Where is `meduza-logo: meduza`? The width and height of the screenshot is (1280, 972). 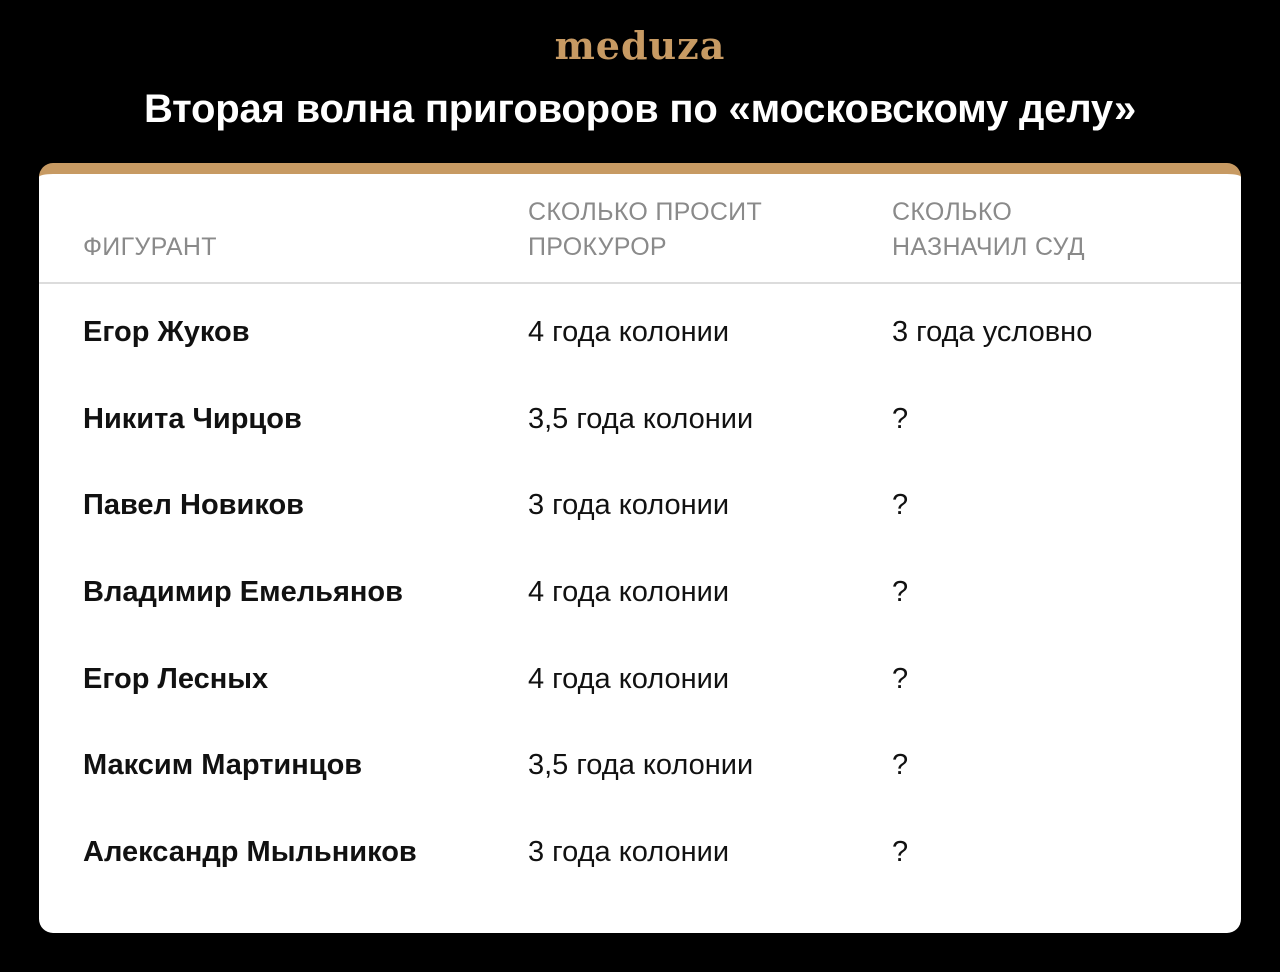 meduza-logo: meduza is located at coordinates (640, 45).